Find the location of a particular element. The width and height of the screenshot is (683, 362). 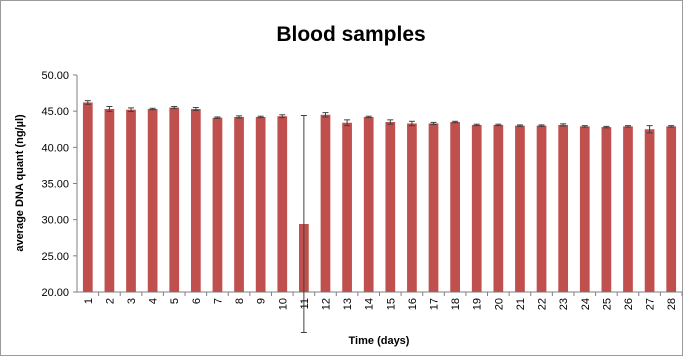

x-tick-label: 20 is located at coordinates (499, 304).